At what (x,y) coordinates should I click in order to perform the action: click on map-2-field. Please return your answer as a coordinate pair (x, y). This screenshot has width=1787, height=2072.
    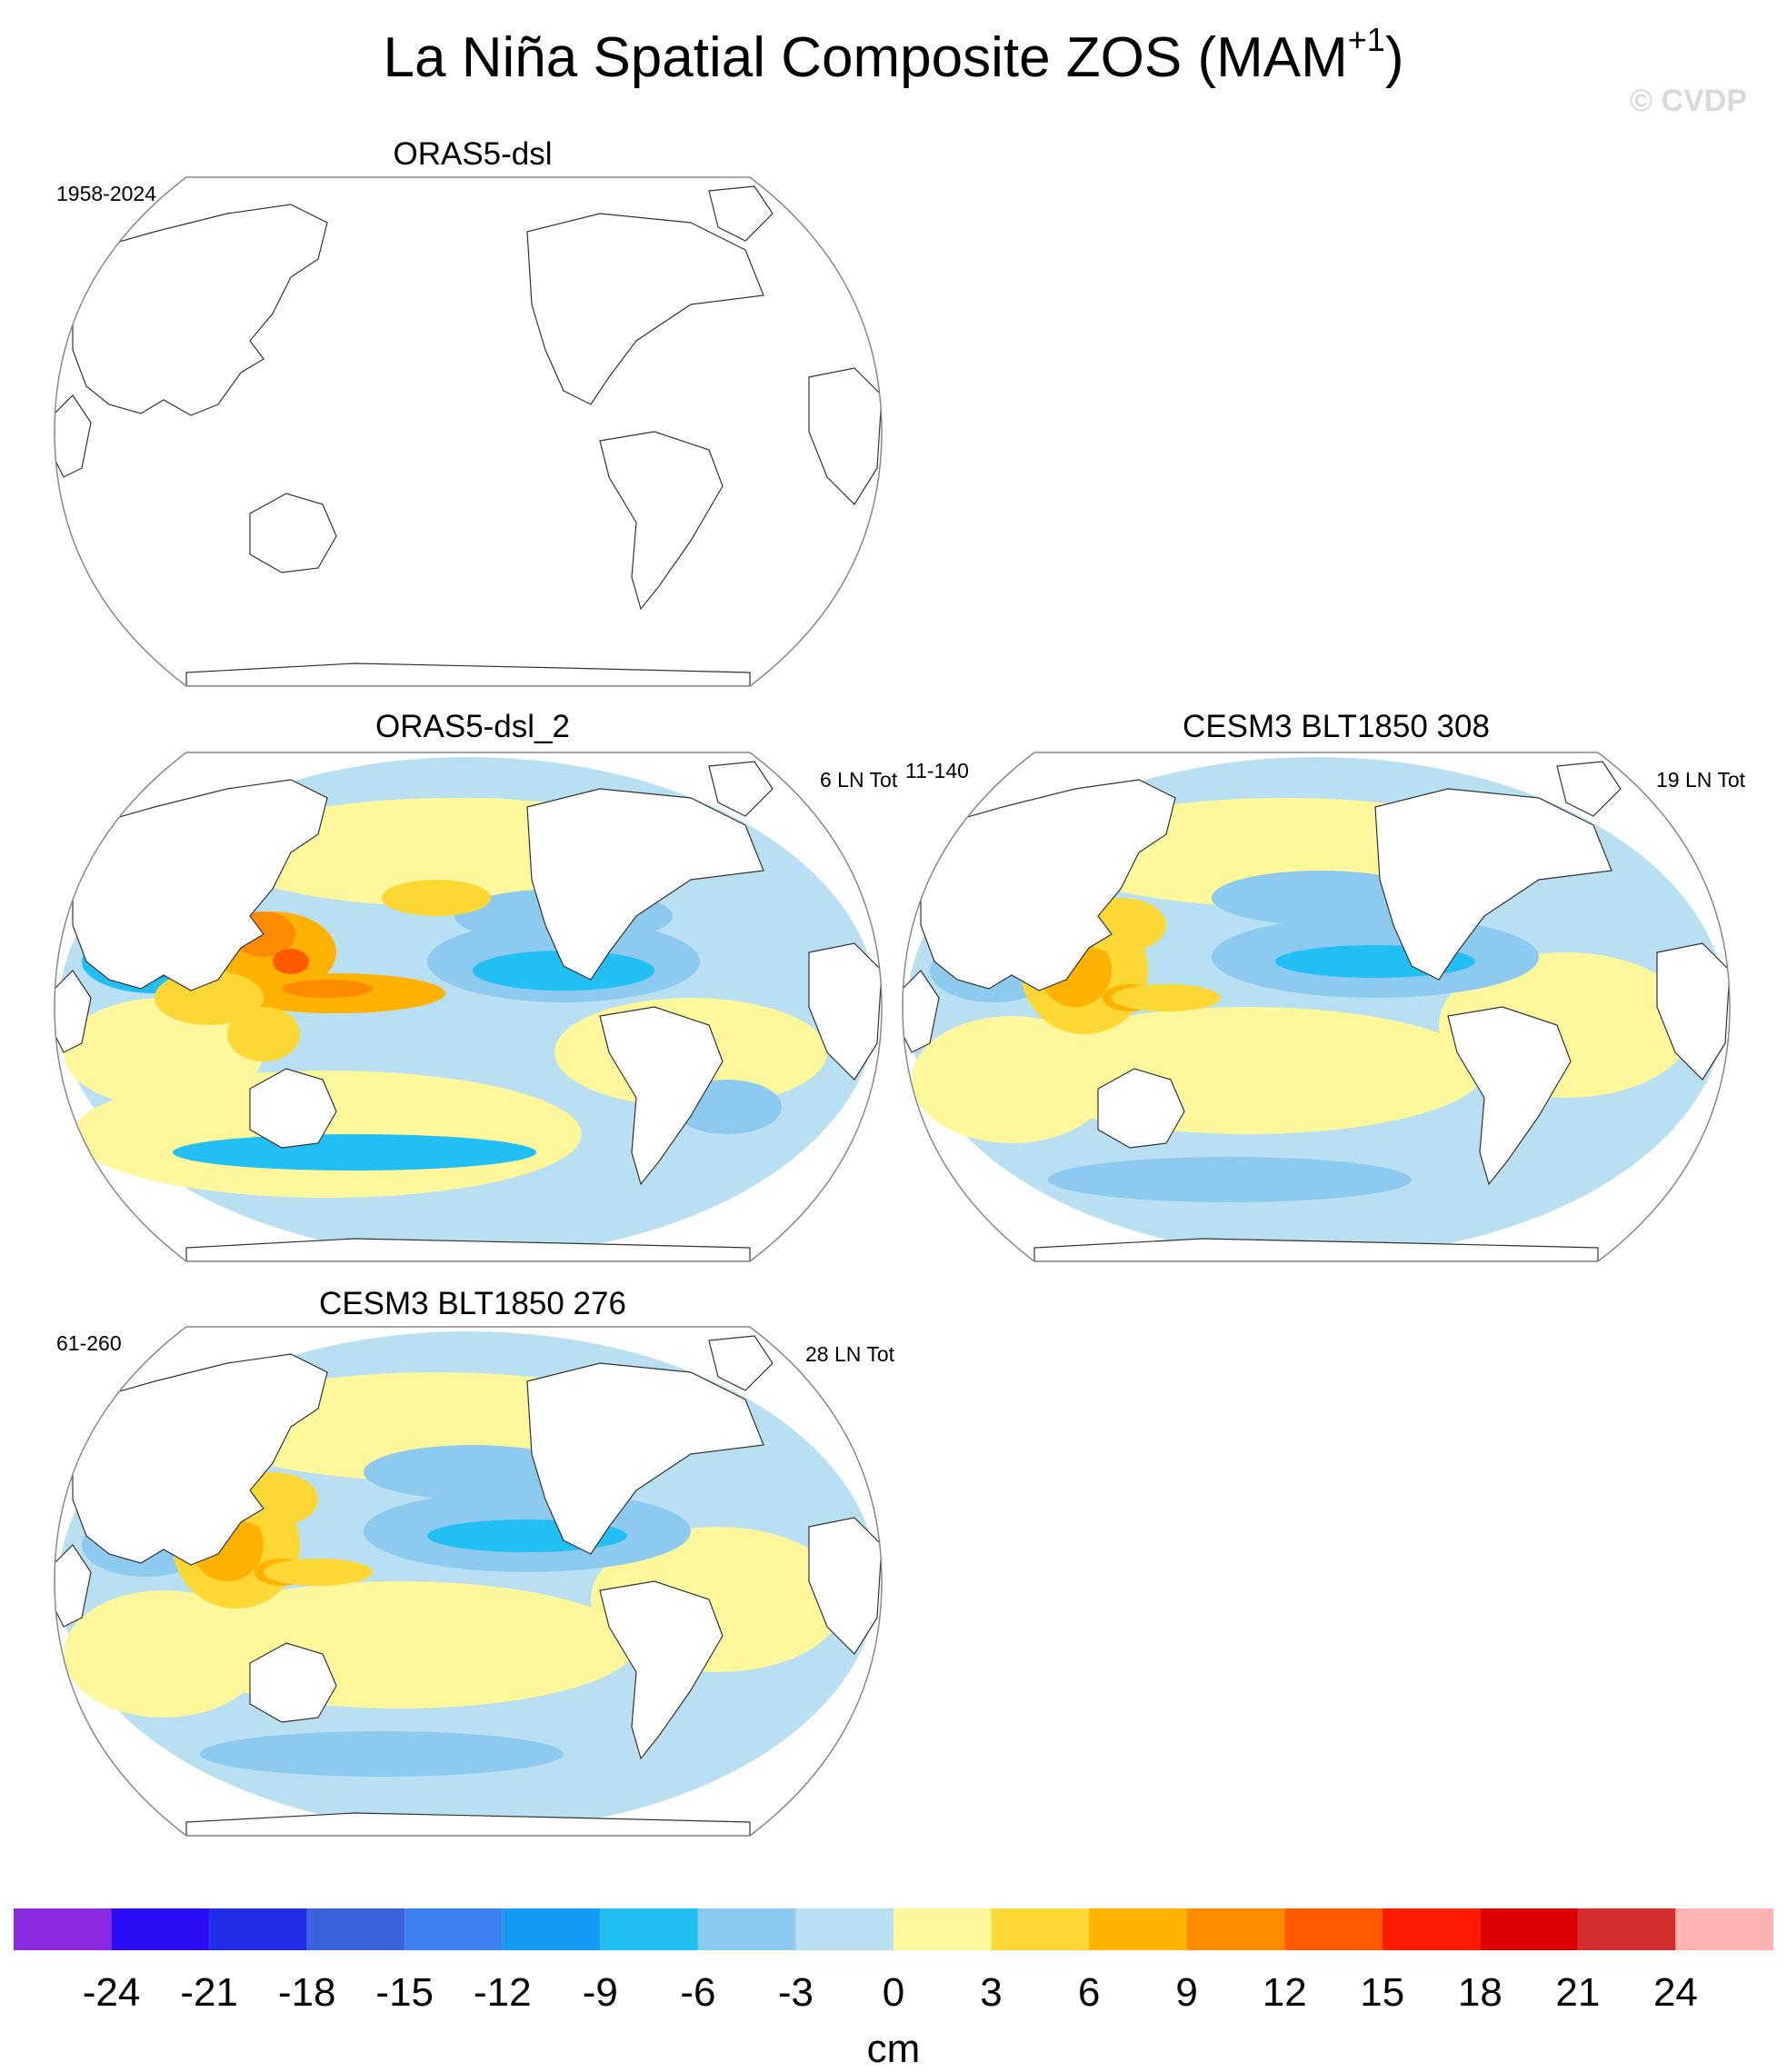
    Looking at the image, I should click on (469, 1007).